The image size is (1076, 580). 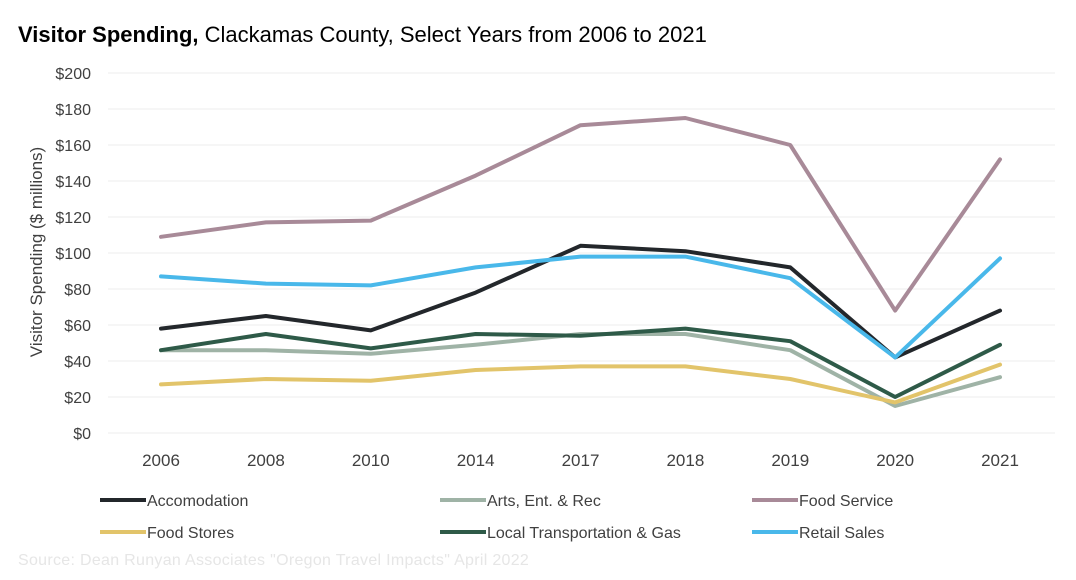 I want to click on legend-item: Local Transportation & Gas, so click(x=560, y=533).